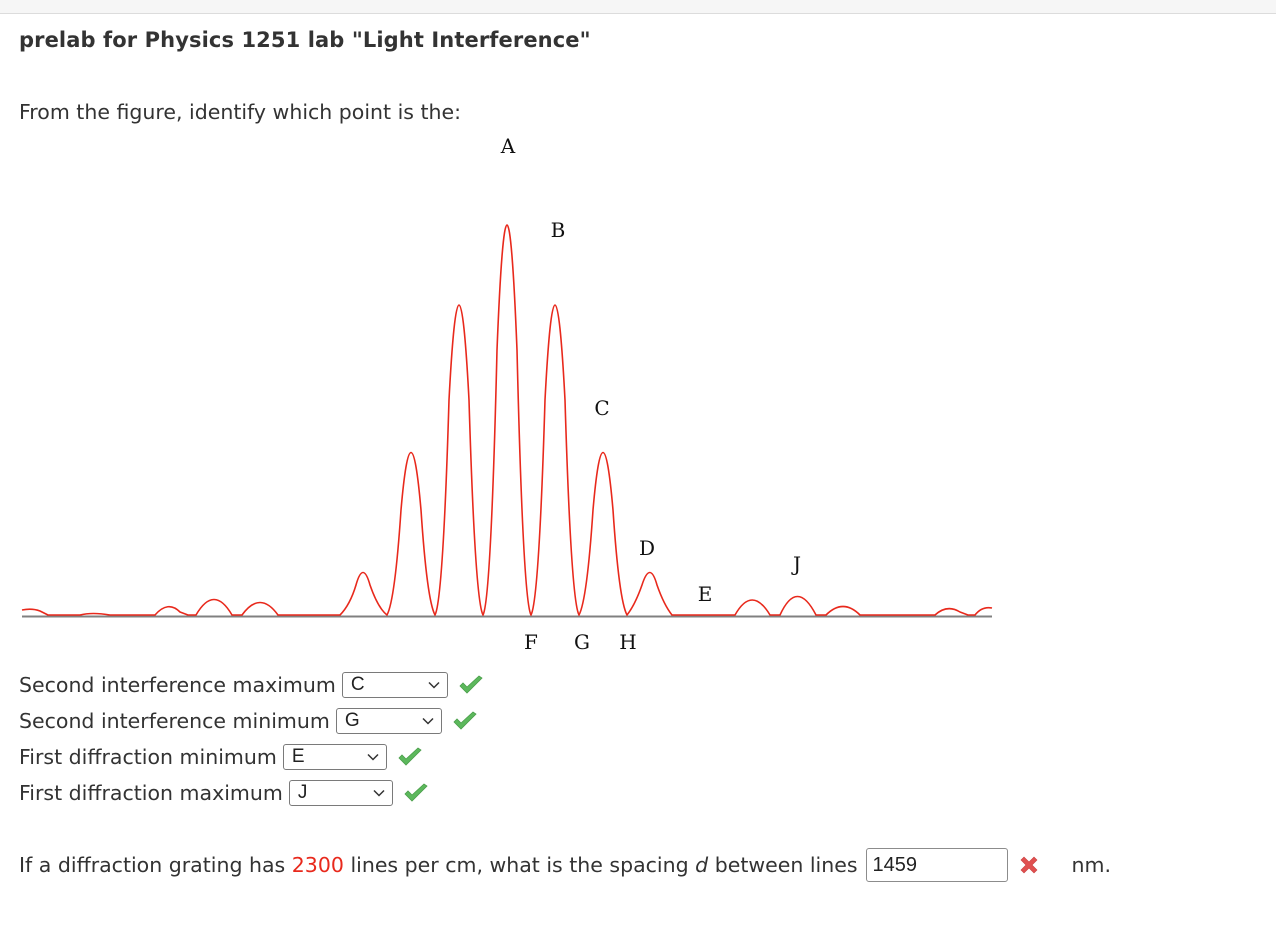  I want to click on row-label: Second interference minimum, so click(174, 721).